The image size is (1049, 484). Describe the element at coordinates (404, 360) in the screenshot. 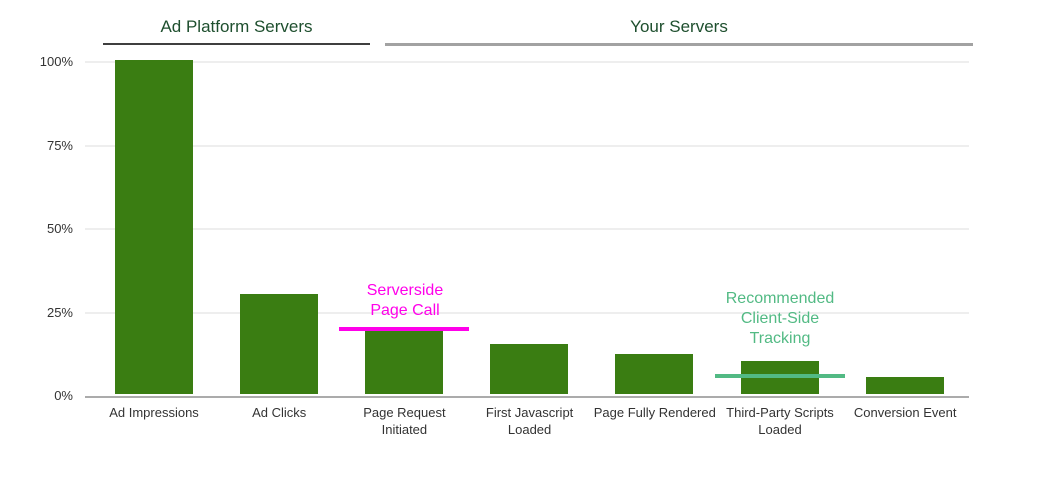

I see `bar-page-request-initiated` at that location.